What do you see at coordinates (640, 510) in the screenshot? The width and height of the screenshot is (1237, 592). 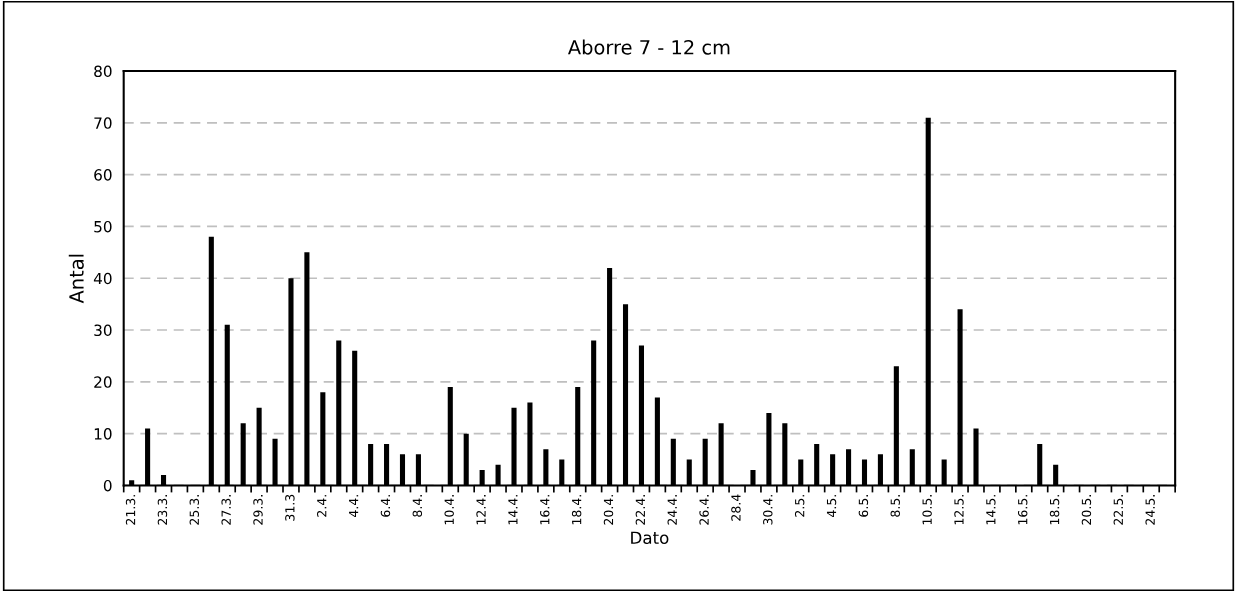 I see `x-tick-label: 22.4.` at bounding box center [640, 510].